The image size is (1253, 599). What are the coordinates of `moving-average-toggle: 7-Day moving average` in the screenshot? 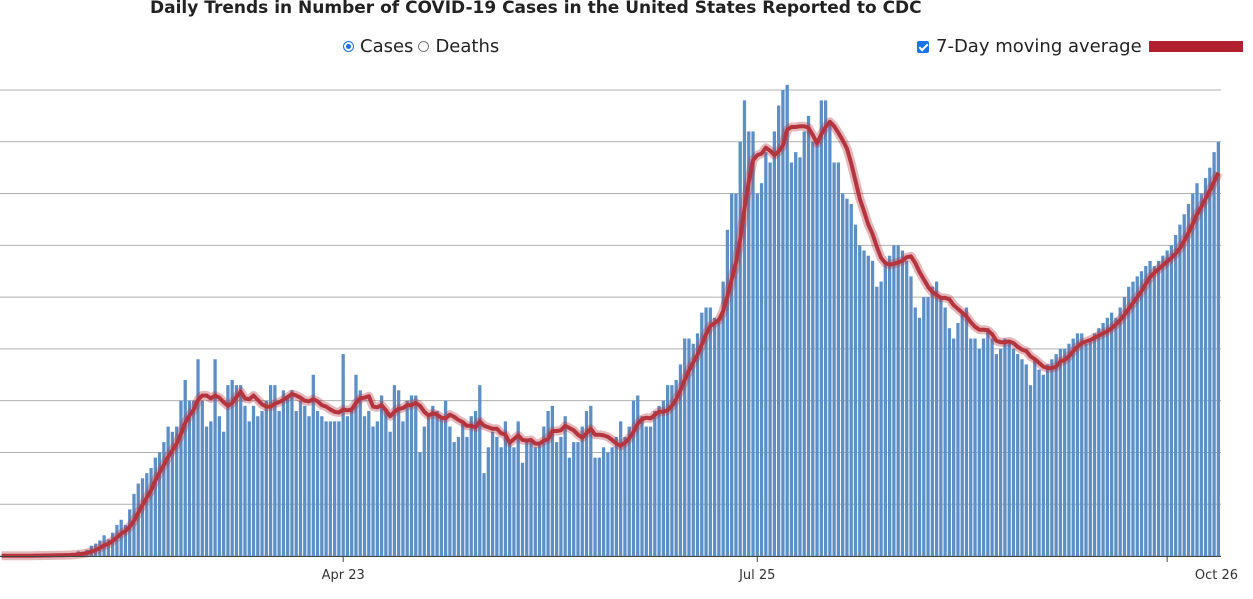 It's located at (1080, 46).